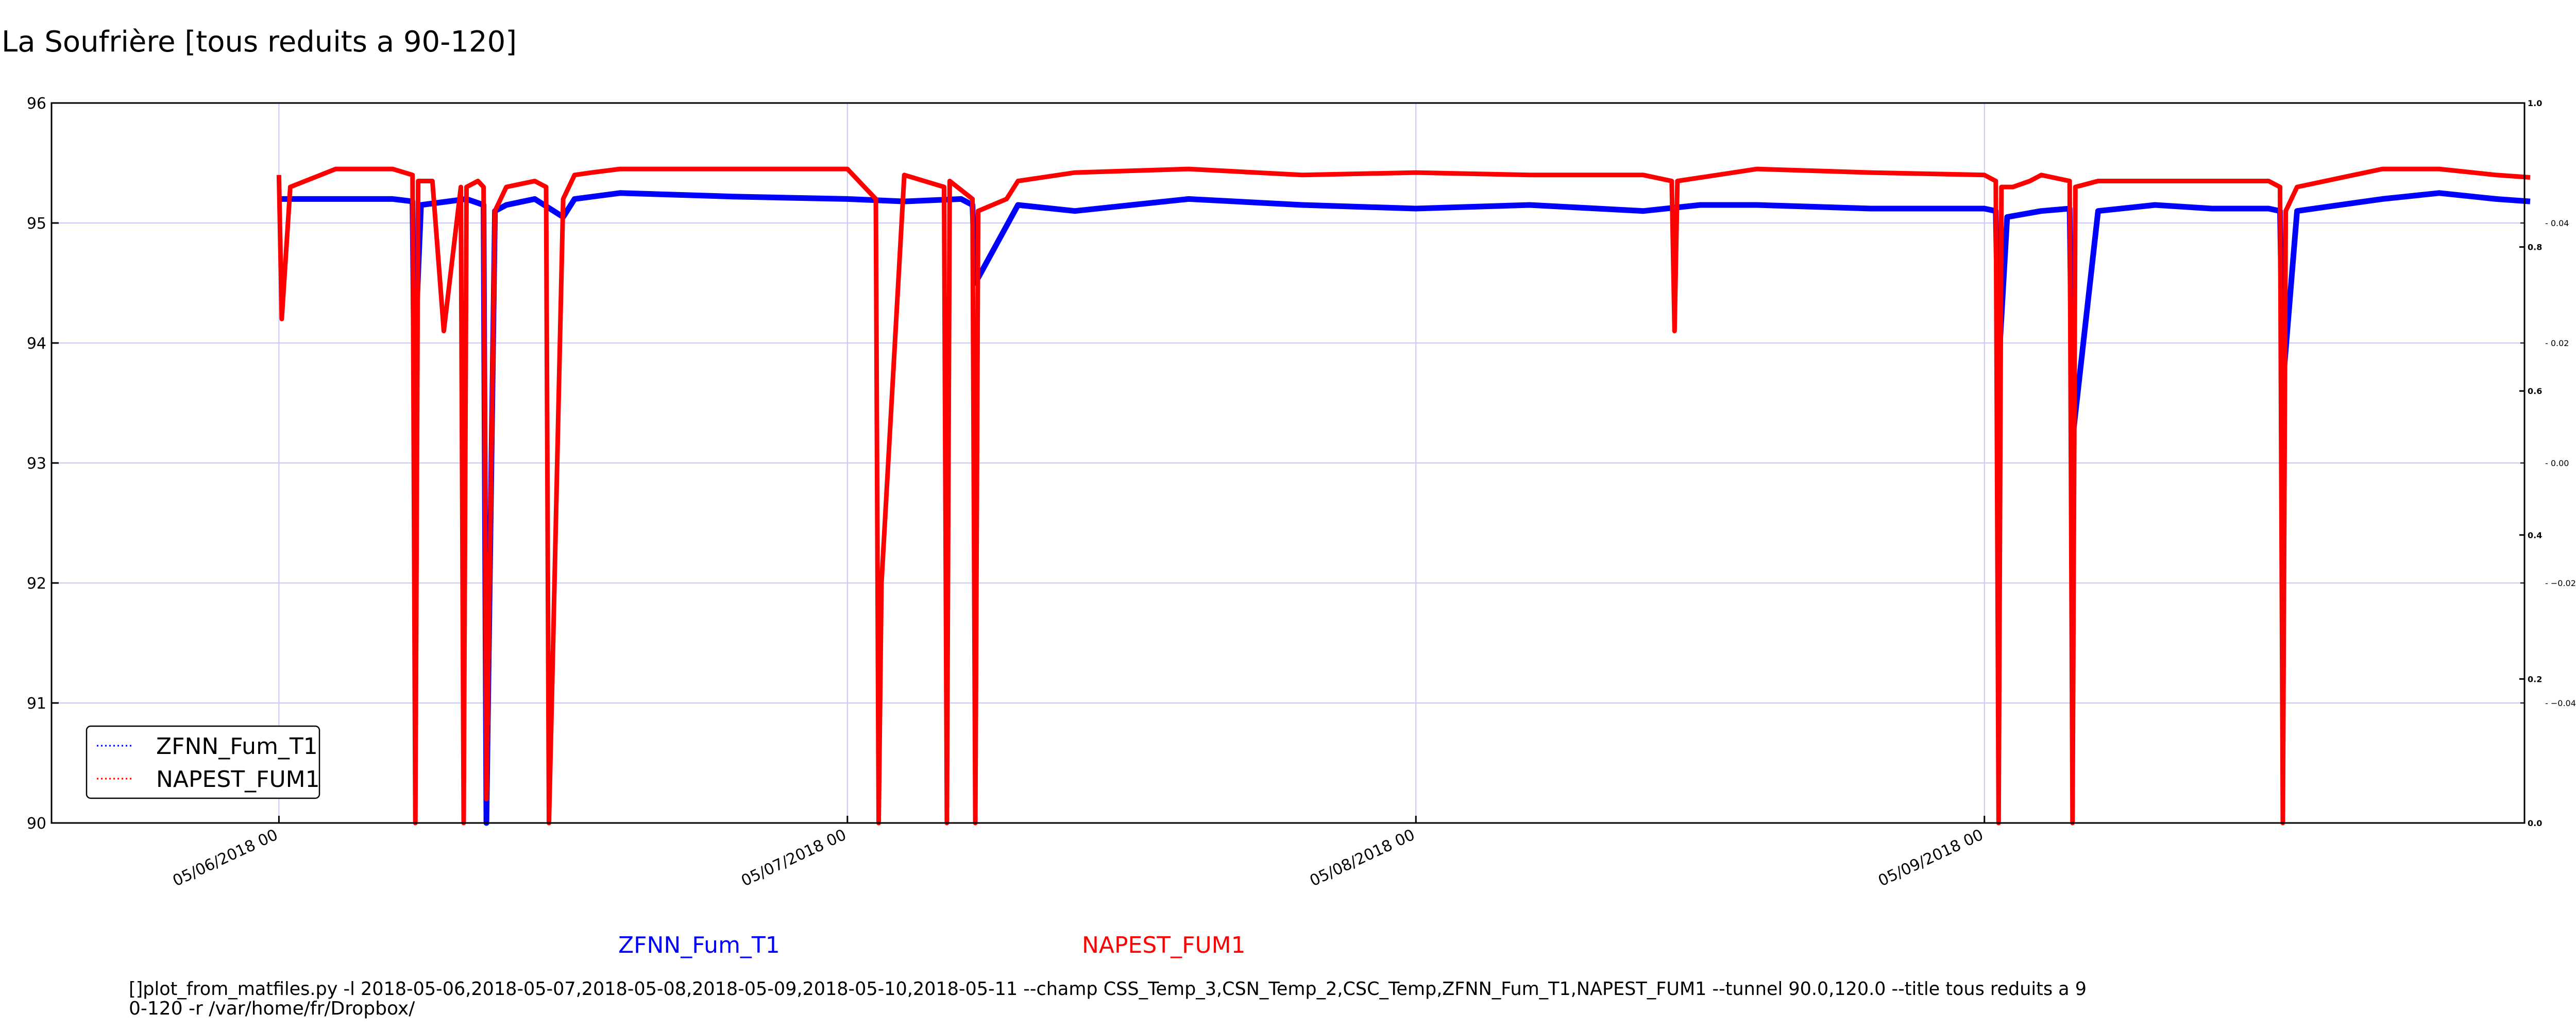  I want to click on ytick-label-0: 90, so click(36, 824).